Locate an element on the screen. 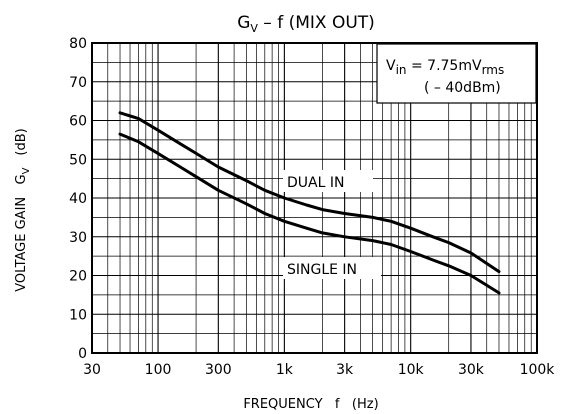  y-label-main: VOLTAGE GAIN G is located at coordinates (21, 232).